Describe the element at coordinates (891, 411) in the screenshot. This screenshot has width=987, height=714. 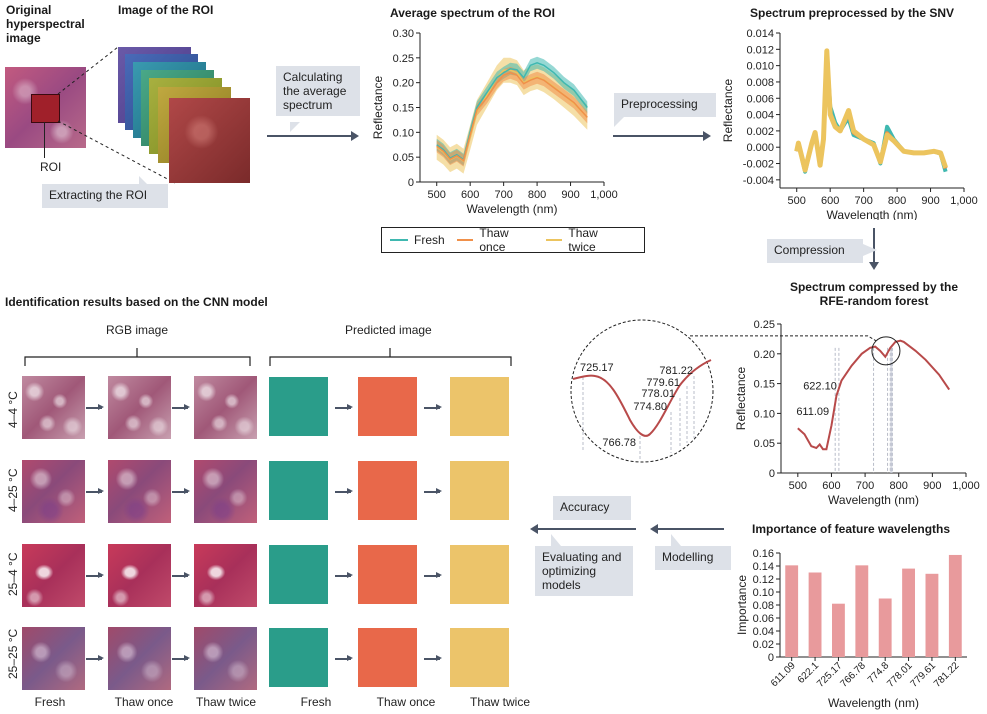
I see `feature-band` at that location.